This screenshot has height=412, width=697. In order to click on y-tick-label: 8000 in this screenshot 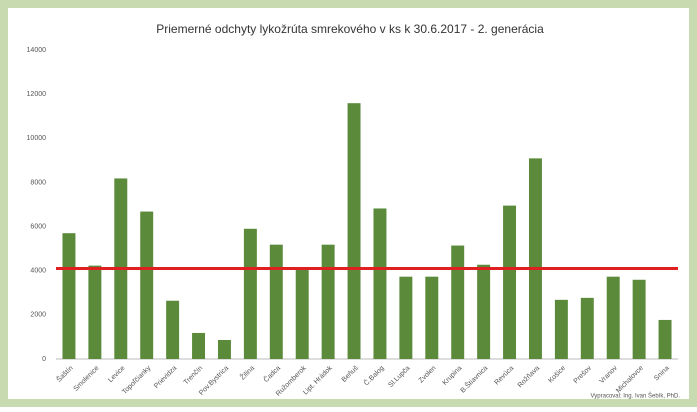, I will do `click(38, 182)`.